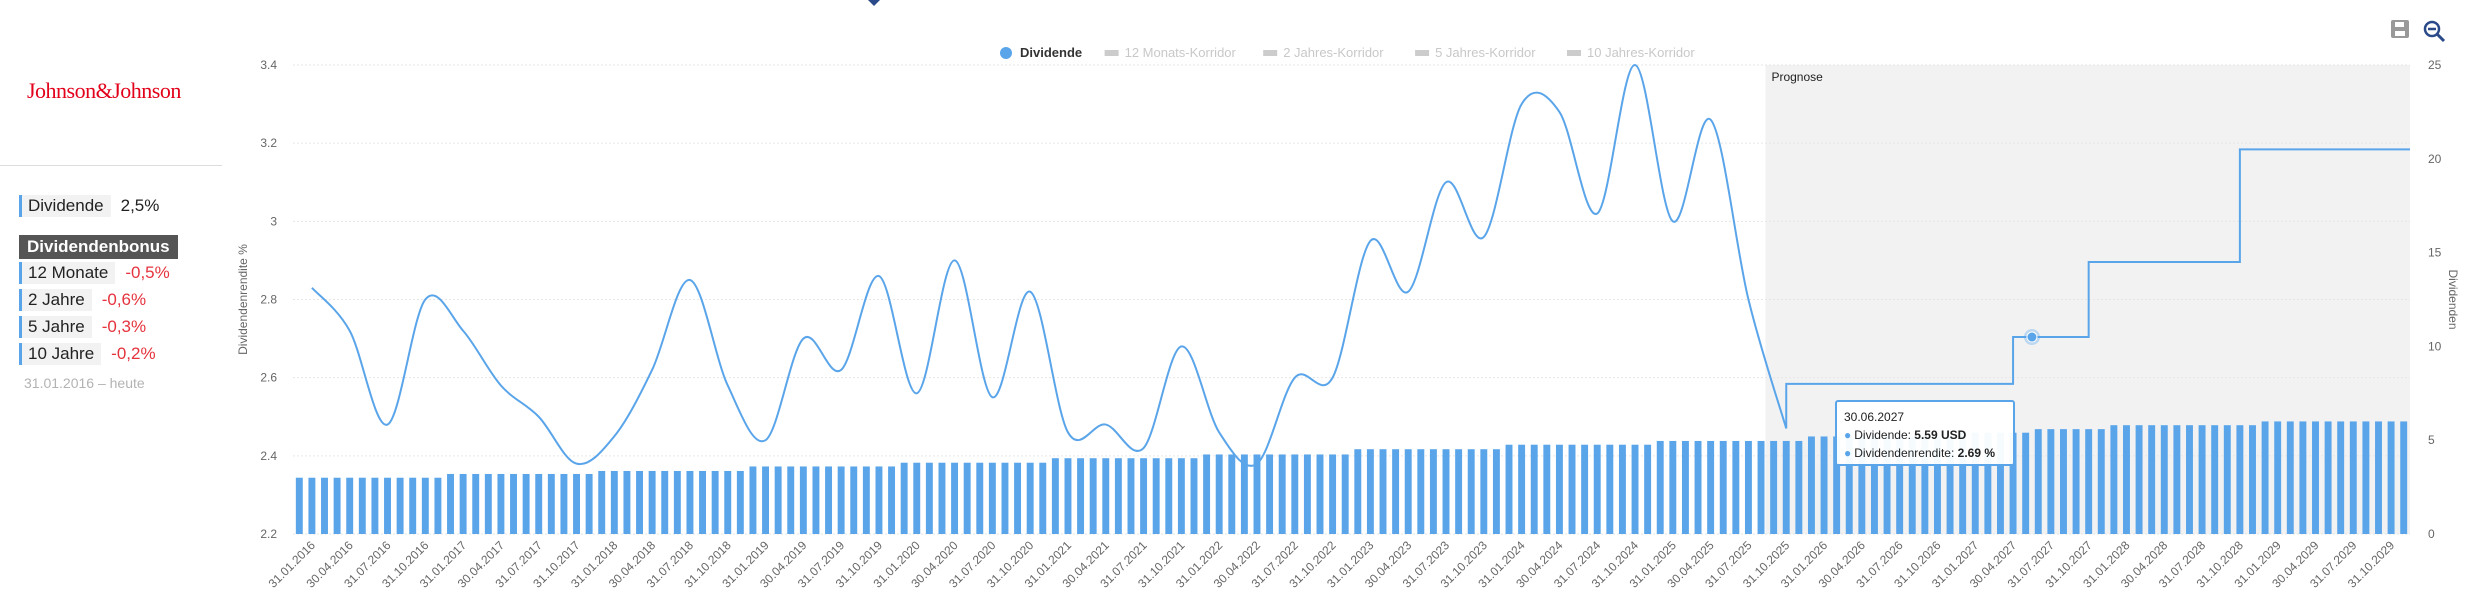  I want to click on bonus-row-value: -0,5%, so click(147, 272).